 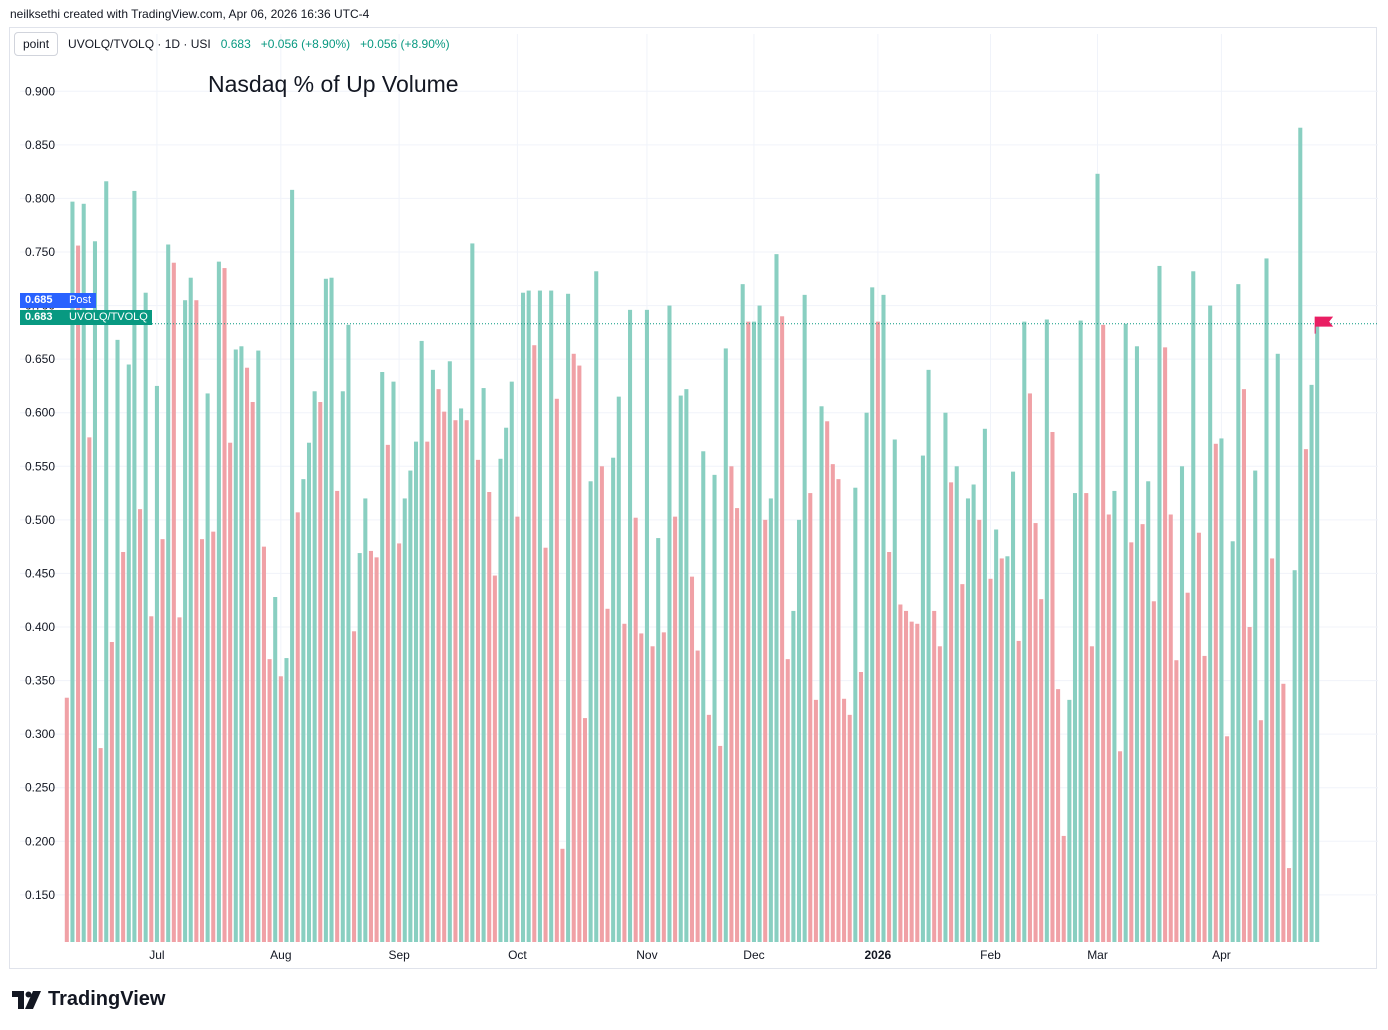 What do you see at coordinates (40, 573) in the screenshot?
I see `y-tick-label: 0.450` at bounding box center [40, 573].